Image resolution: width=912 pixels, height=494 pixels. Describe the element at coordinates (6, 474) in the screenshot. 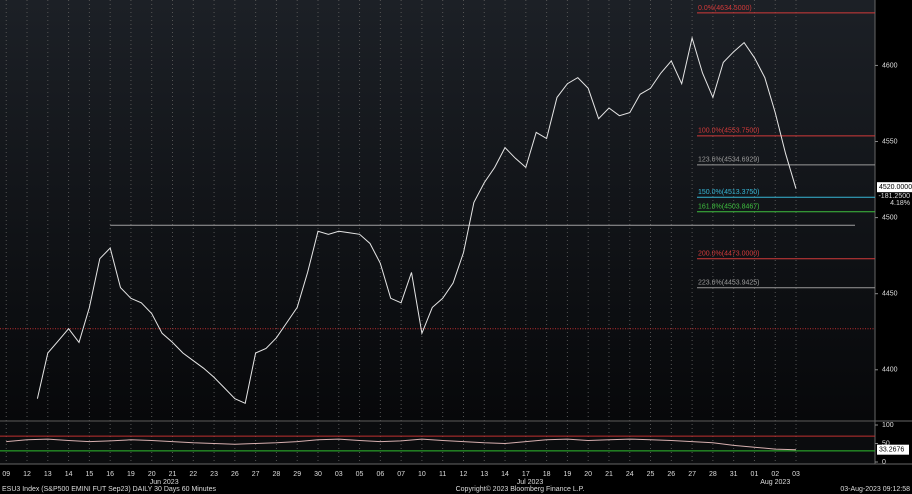

I see `x-tick-label: 09` at that location.